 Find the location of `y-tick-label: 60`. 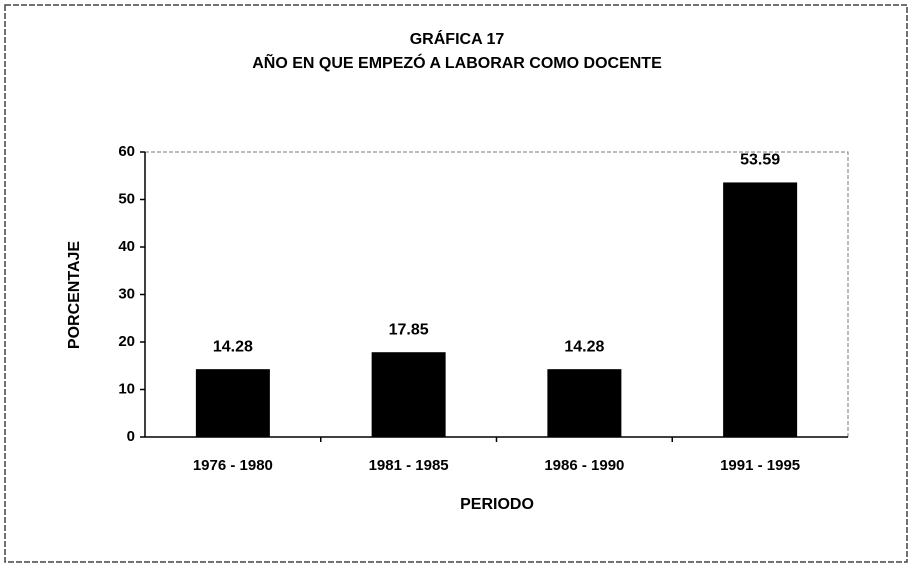

y-tick-label: 60 is located at coordinates (126, 151).